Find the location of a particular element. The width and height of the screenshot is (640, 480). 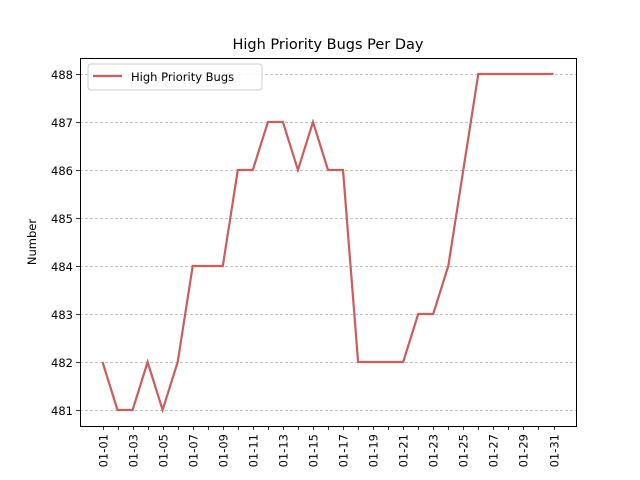

y-tick-label: 483 is located at coordinates (62, 315).